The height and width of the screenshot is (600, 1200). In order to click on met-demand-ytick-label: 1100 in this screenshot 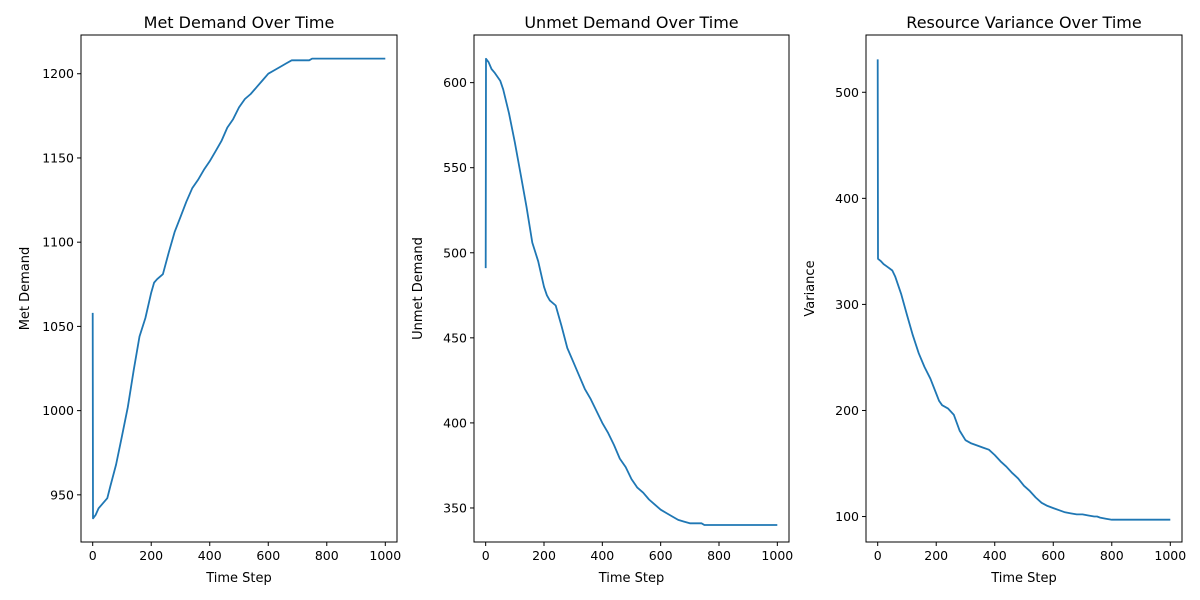, I will do `click(58, 242)`.